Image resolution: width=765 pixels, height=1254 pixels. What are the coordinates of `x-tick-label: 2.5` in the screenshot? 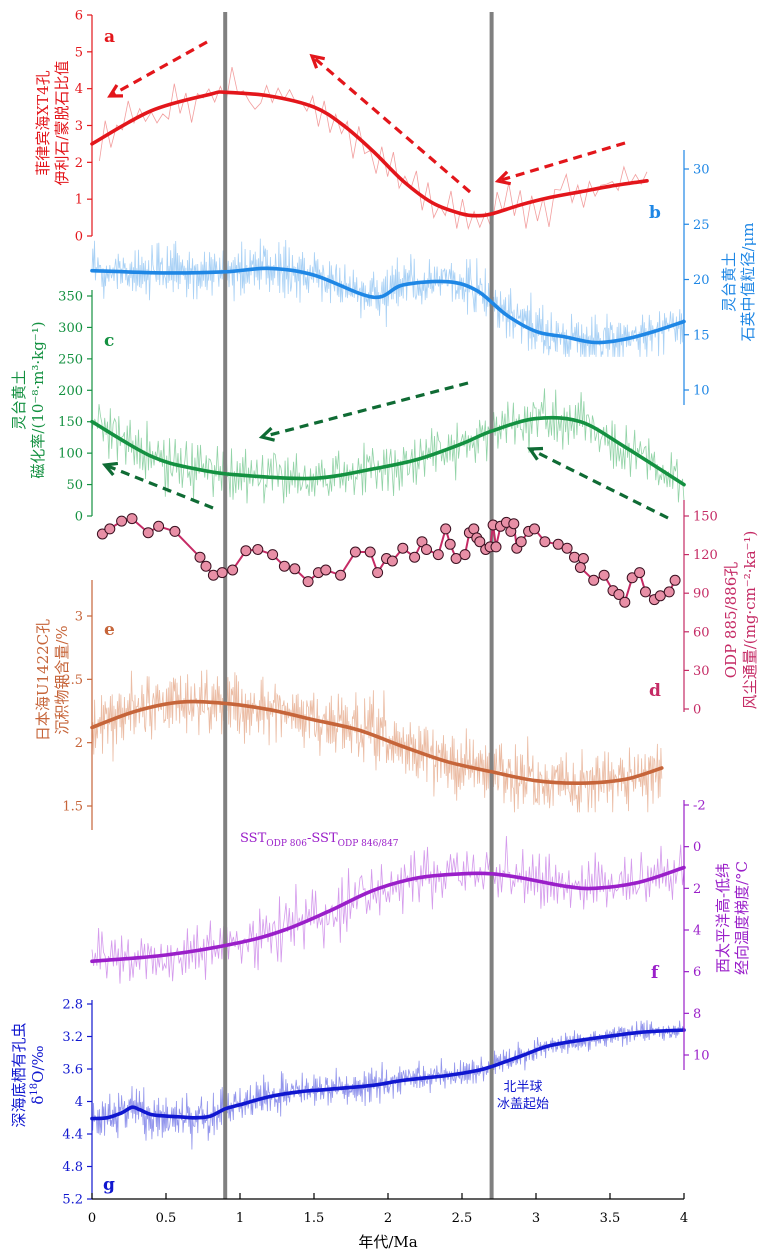 It's located at (462, 1218).